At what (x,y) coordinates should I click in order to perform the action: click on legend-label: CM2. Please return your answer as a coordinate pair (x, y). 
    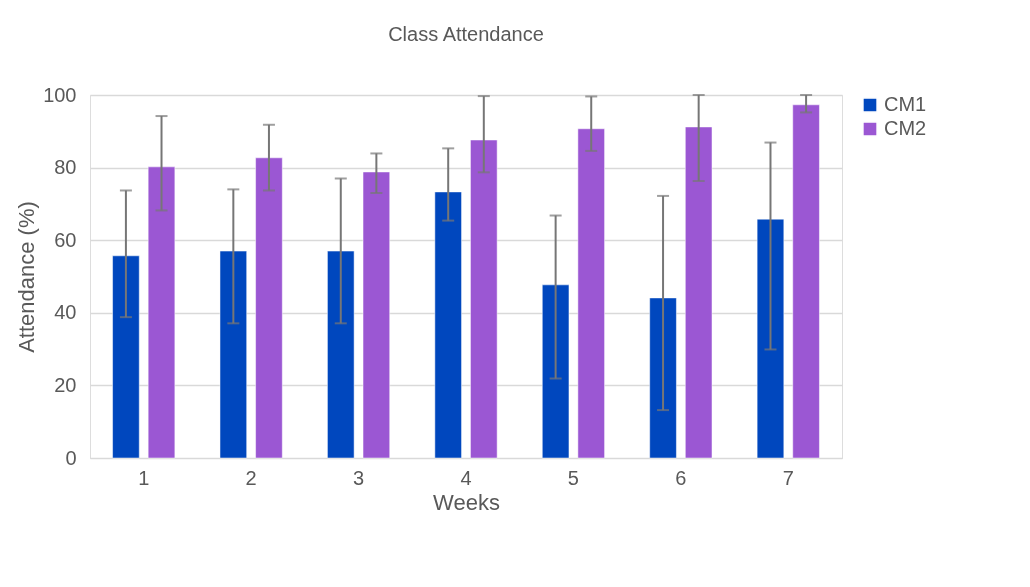
    Looking at the image, I should click on (905, 128).